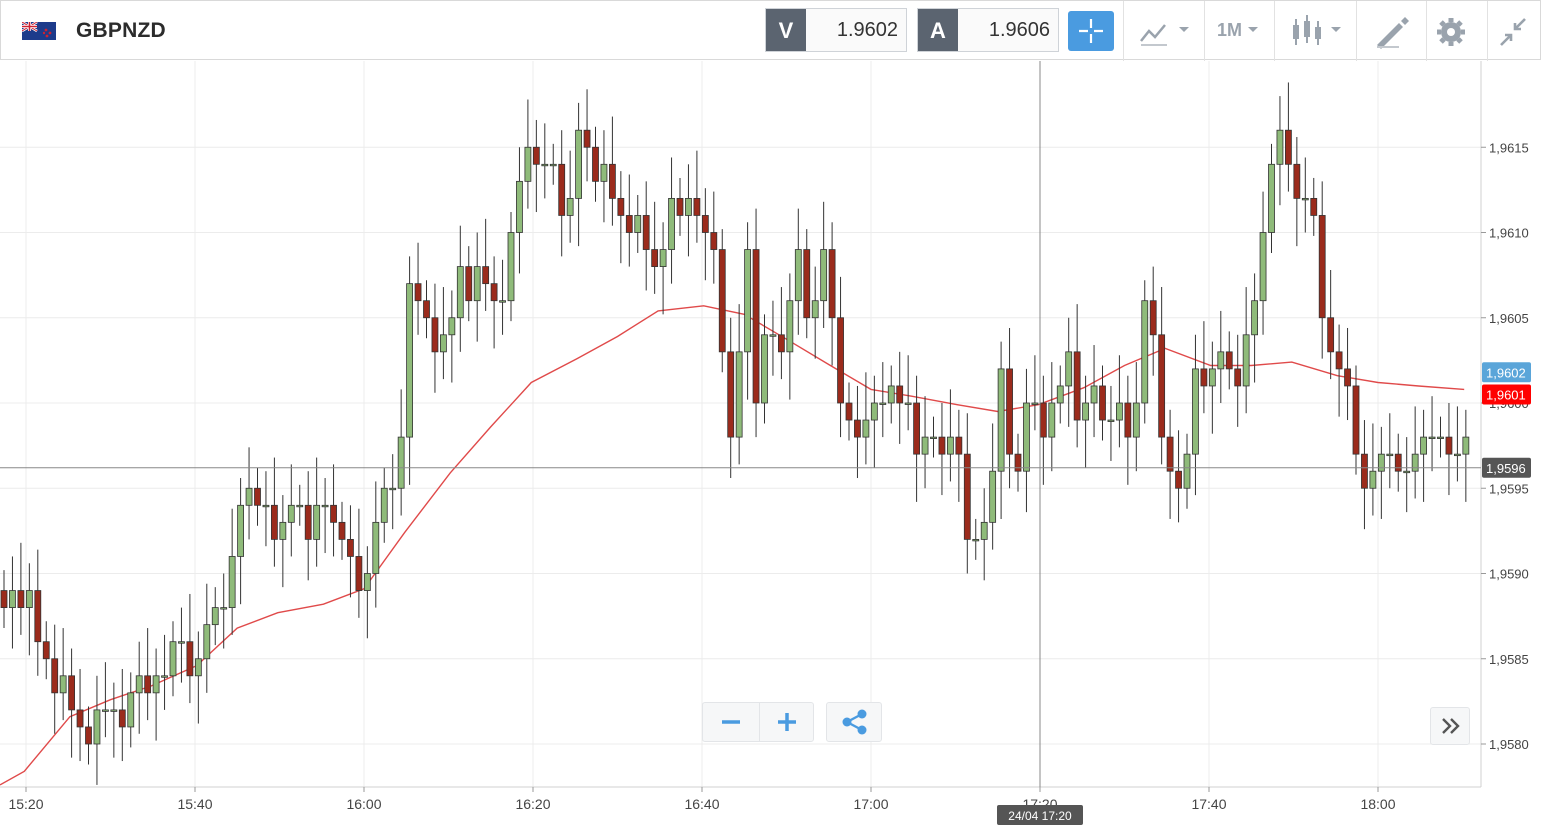  What do you see at coordinates (1509, 744) in the screenshot?
I see `y-tick-label: 1,9580` at bounding box center [1509, 744].